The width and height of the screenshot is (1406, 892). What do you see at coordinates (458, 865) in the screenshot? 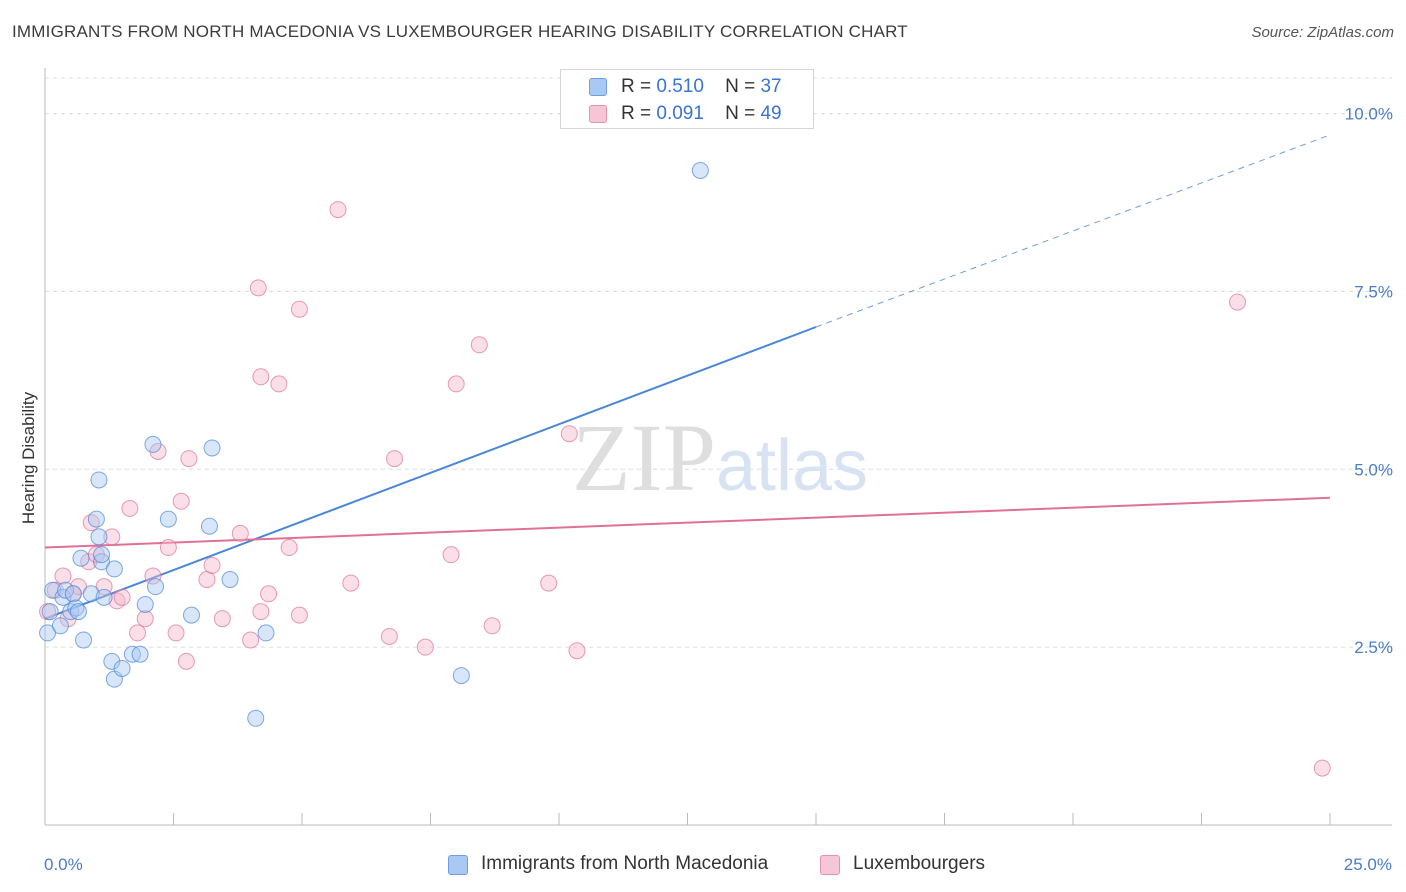
I see `bottom-legend-swatch-blue` at bounding box center [458, 865].